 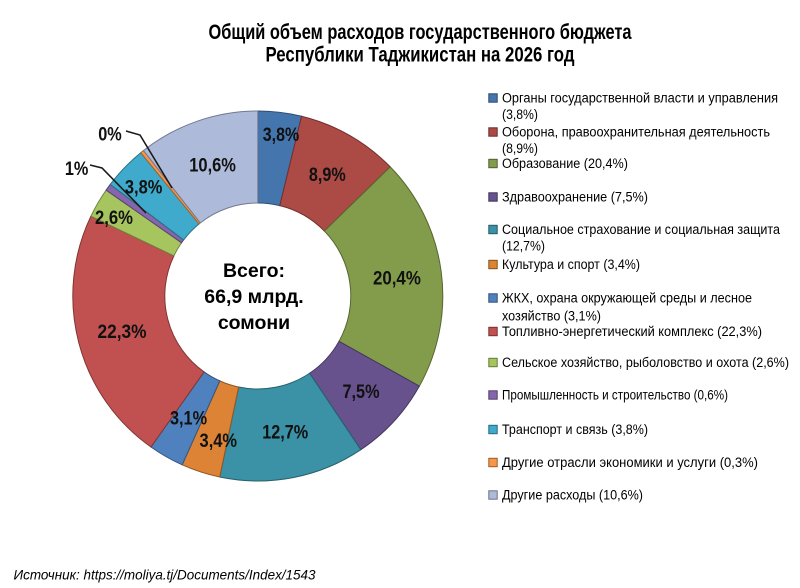 What do you see at coordinates (254, 271) in the screenshot?
I see `svg-text: Всего:` at bounding box center [254, 271].